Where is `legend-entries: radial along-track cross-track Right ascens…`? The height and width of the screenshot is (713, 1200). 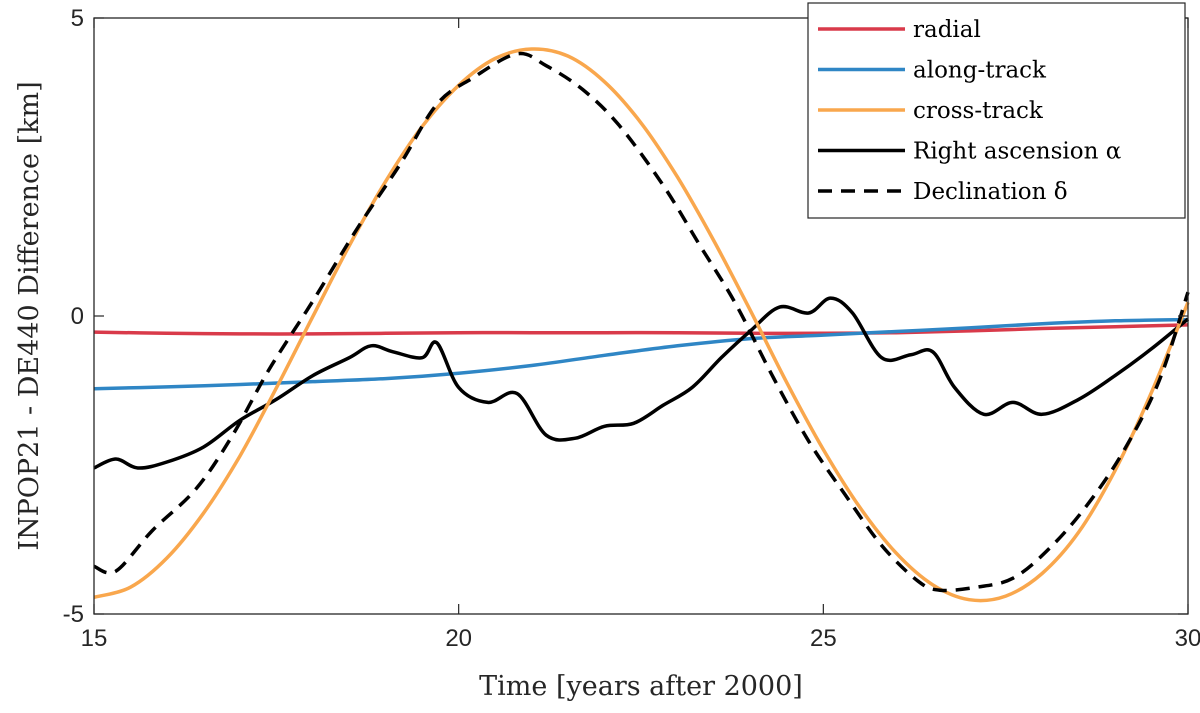 legend-entries: radial along-track cross-track Right ascens… is located at coordinates (969, 111).